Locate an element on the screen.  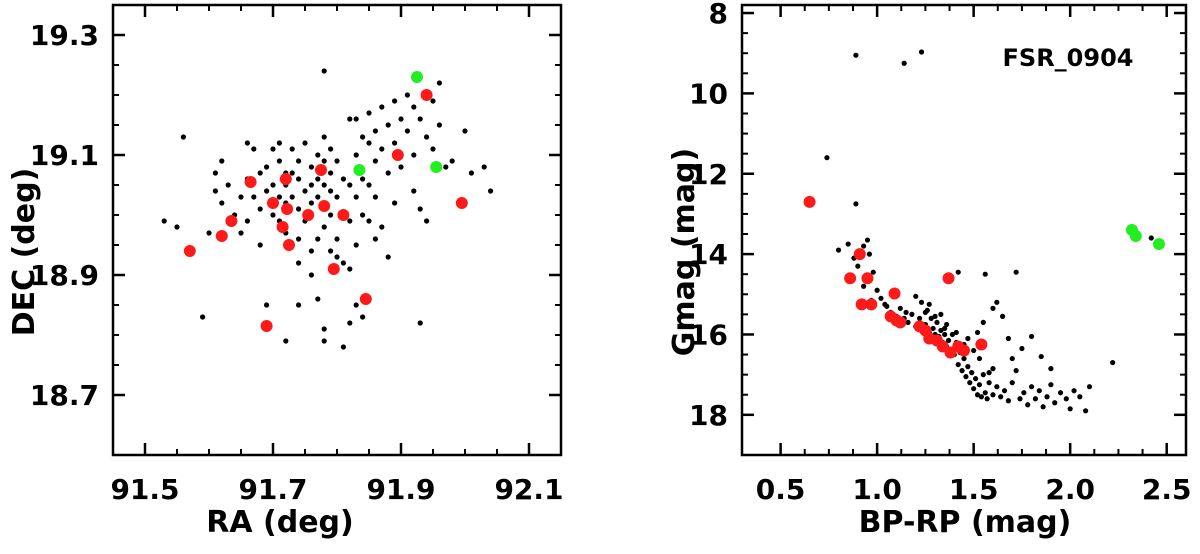
x-tick-label: 1.0 is located at coordinates (877, 489).